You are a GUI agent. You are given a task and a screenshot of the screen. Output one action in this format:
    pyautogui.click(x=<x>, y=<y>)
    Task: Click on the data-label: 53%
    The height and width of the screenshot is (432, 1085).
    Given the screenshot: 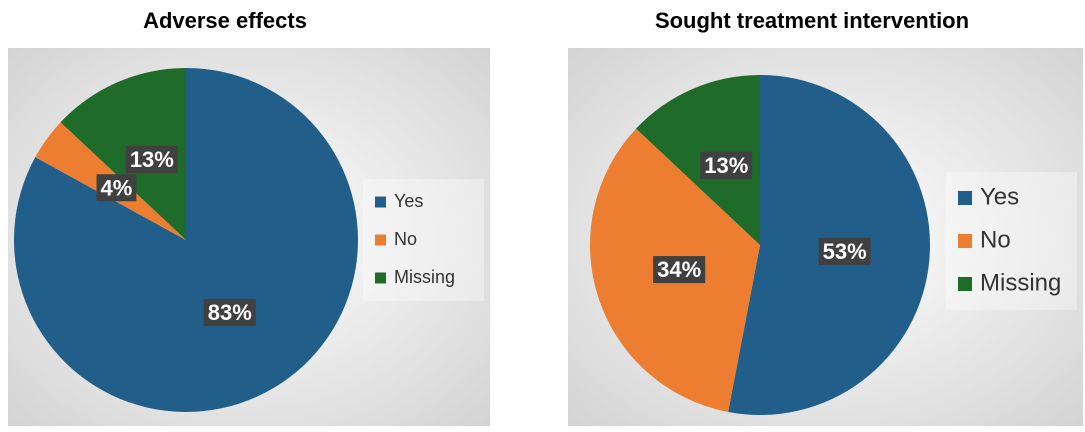 What is the action you would take?
    pyautogui.click(x=845, y=251)
    